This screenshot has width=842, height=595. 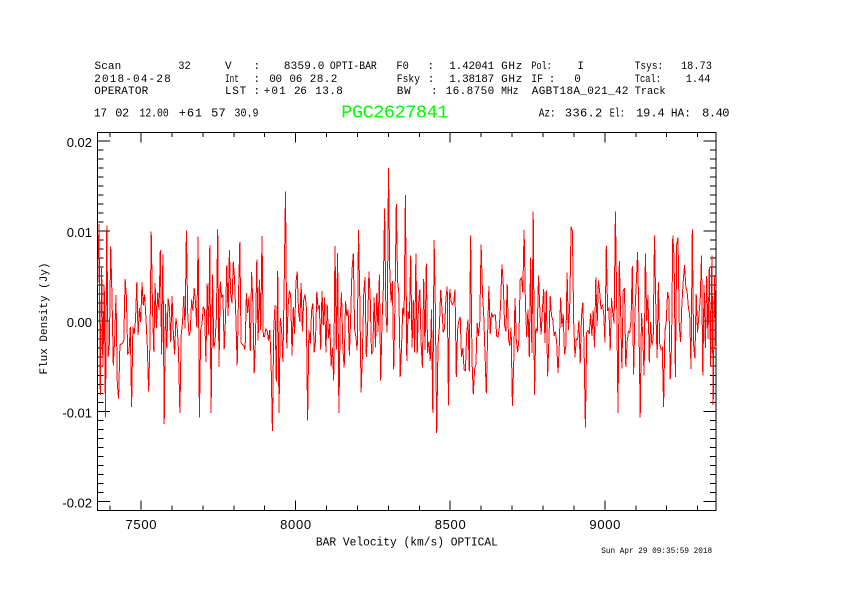 What do you see at coordinates (295, 524) in the screenshot?
I see `svg-text: 8000` at bounding box center [295, 524].